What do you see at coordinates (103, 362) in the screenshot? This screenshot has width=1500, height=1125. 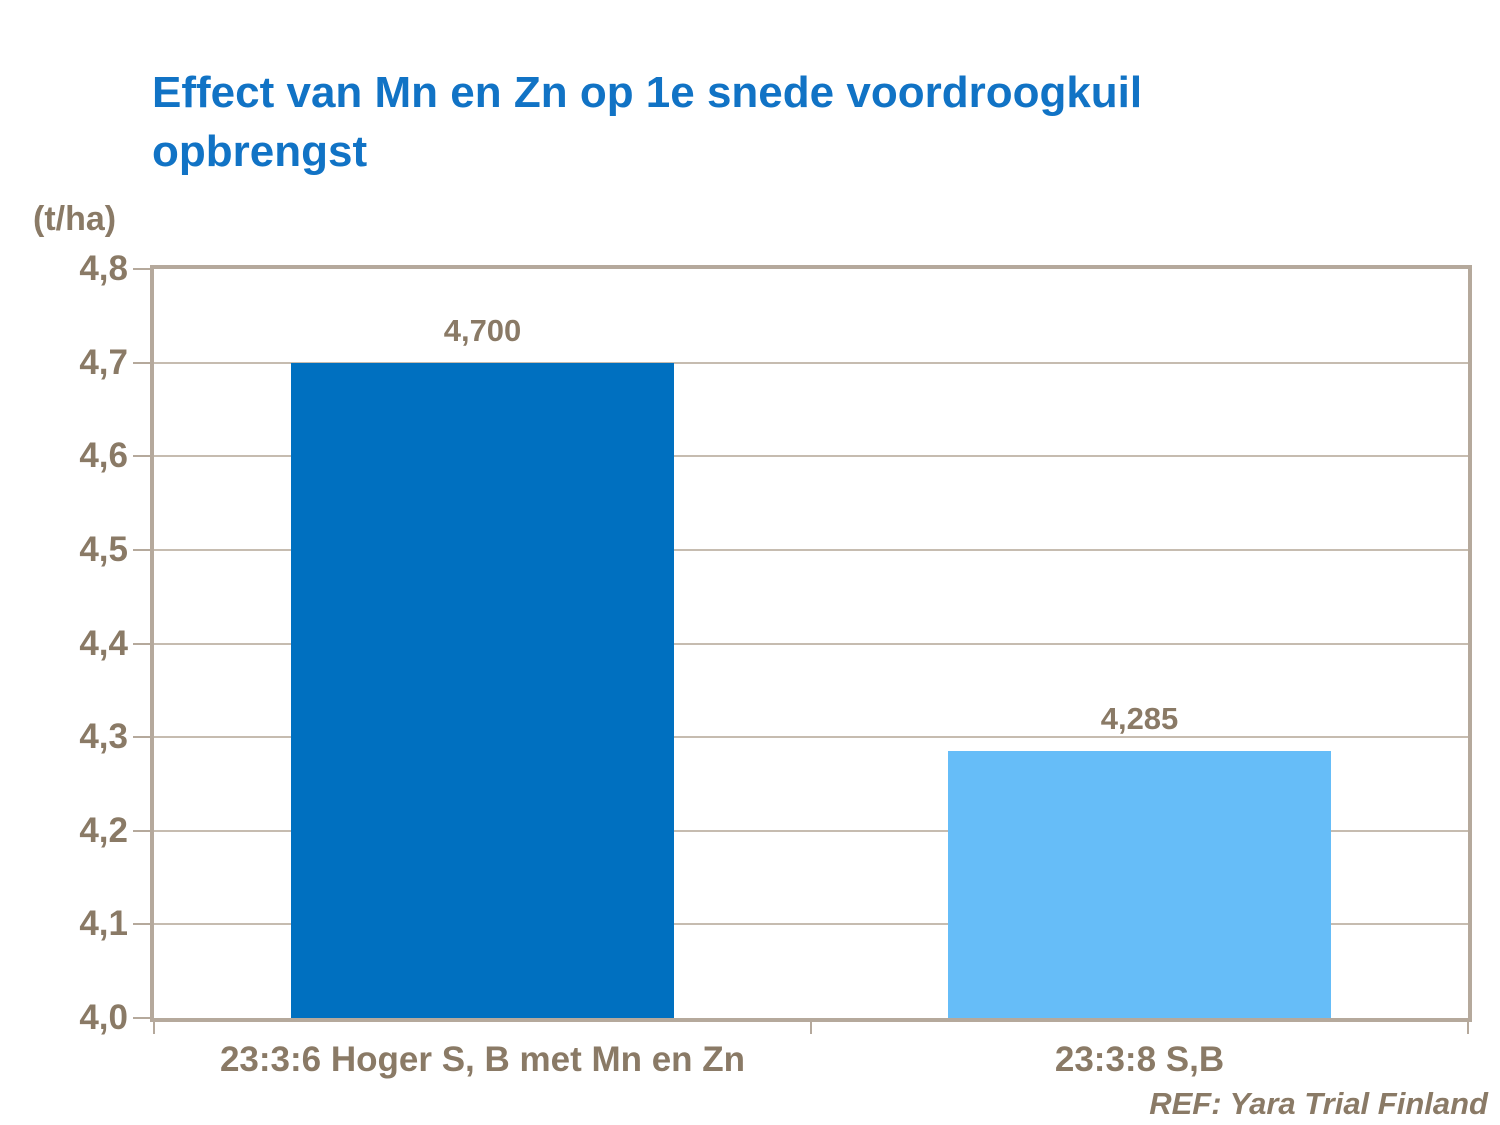 I see `y-axis-tick-label: 4,7` at bounding box center [103, 362].